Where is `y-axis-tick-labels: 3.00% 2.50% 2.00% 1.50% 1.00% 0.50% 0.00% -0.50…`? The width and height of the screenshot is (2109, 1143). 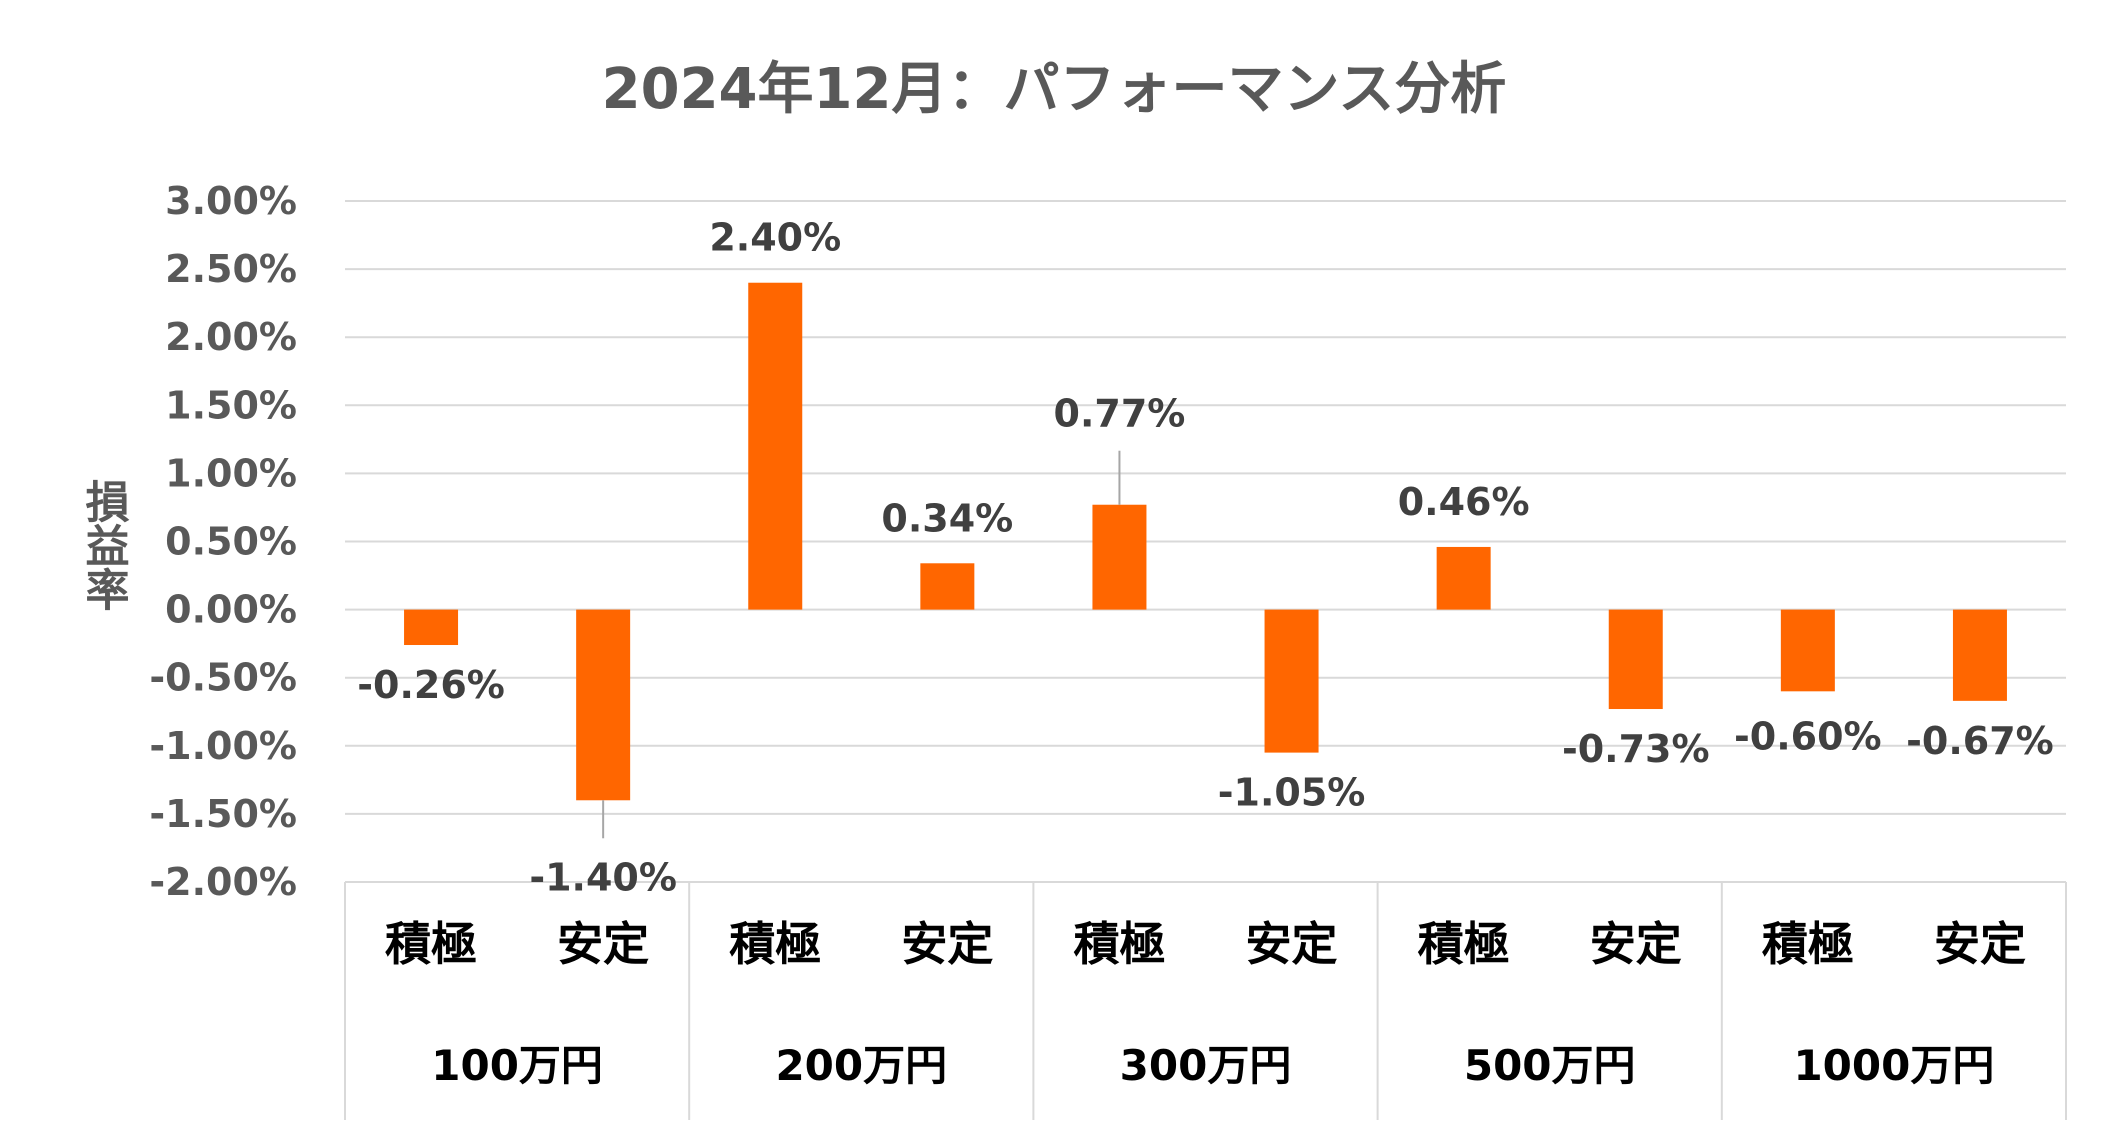 y-axis-tick-labels: 3.00% 2.50% 2.00% 1.50% 1.00% 0.50% 0.00% -0.50… is located at coordinates (223, 541).